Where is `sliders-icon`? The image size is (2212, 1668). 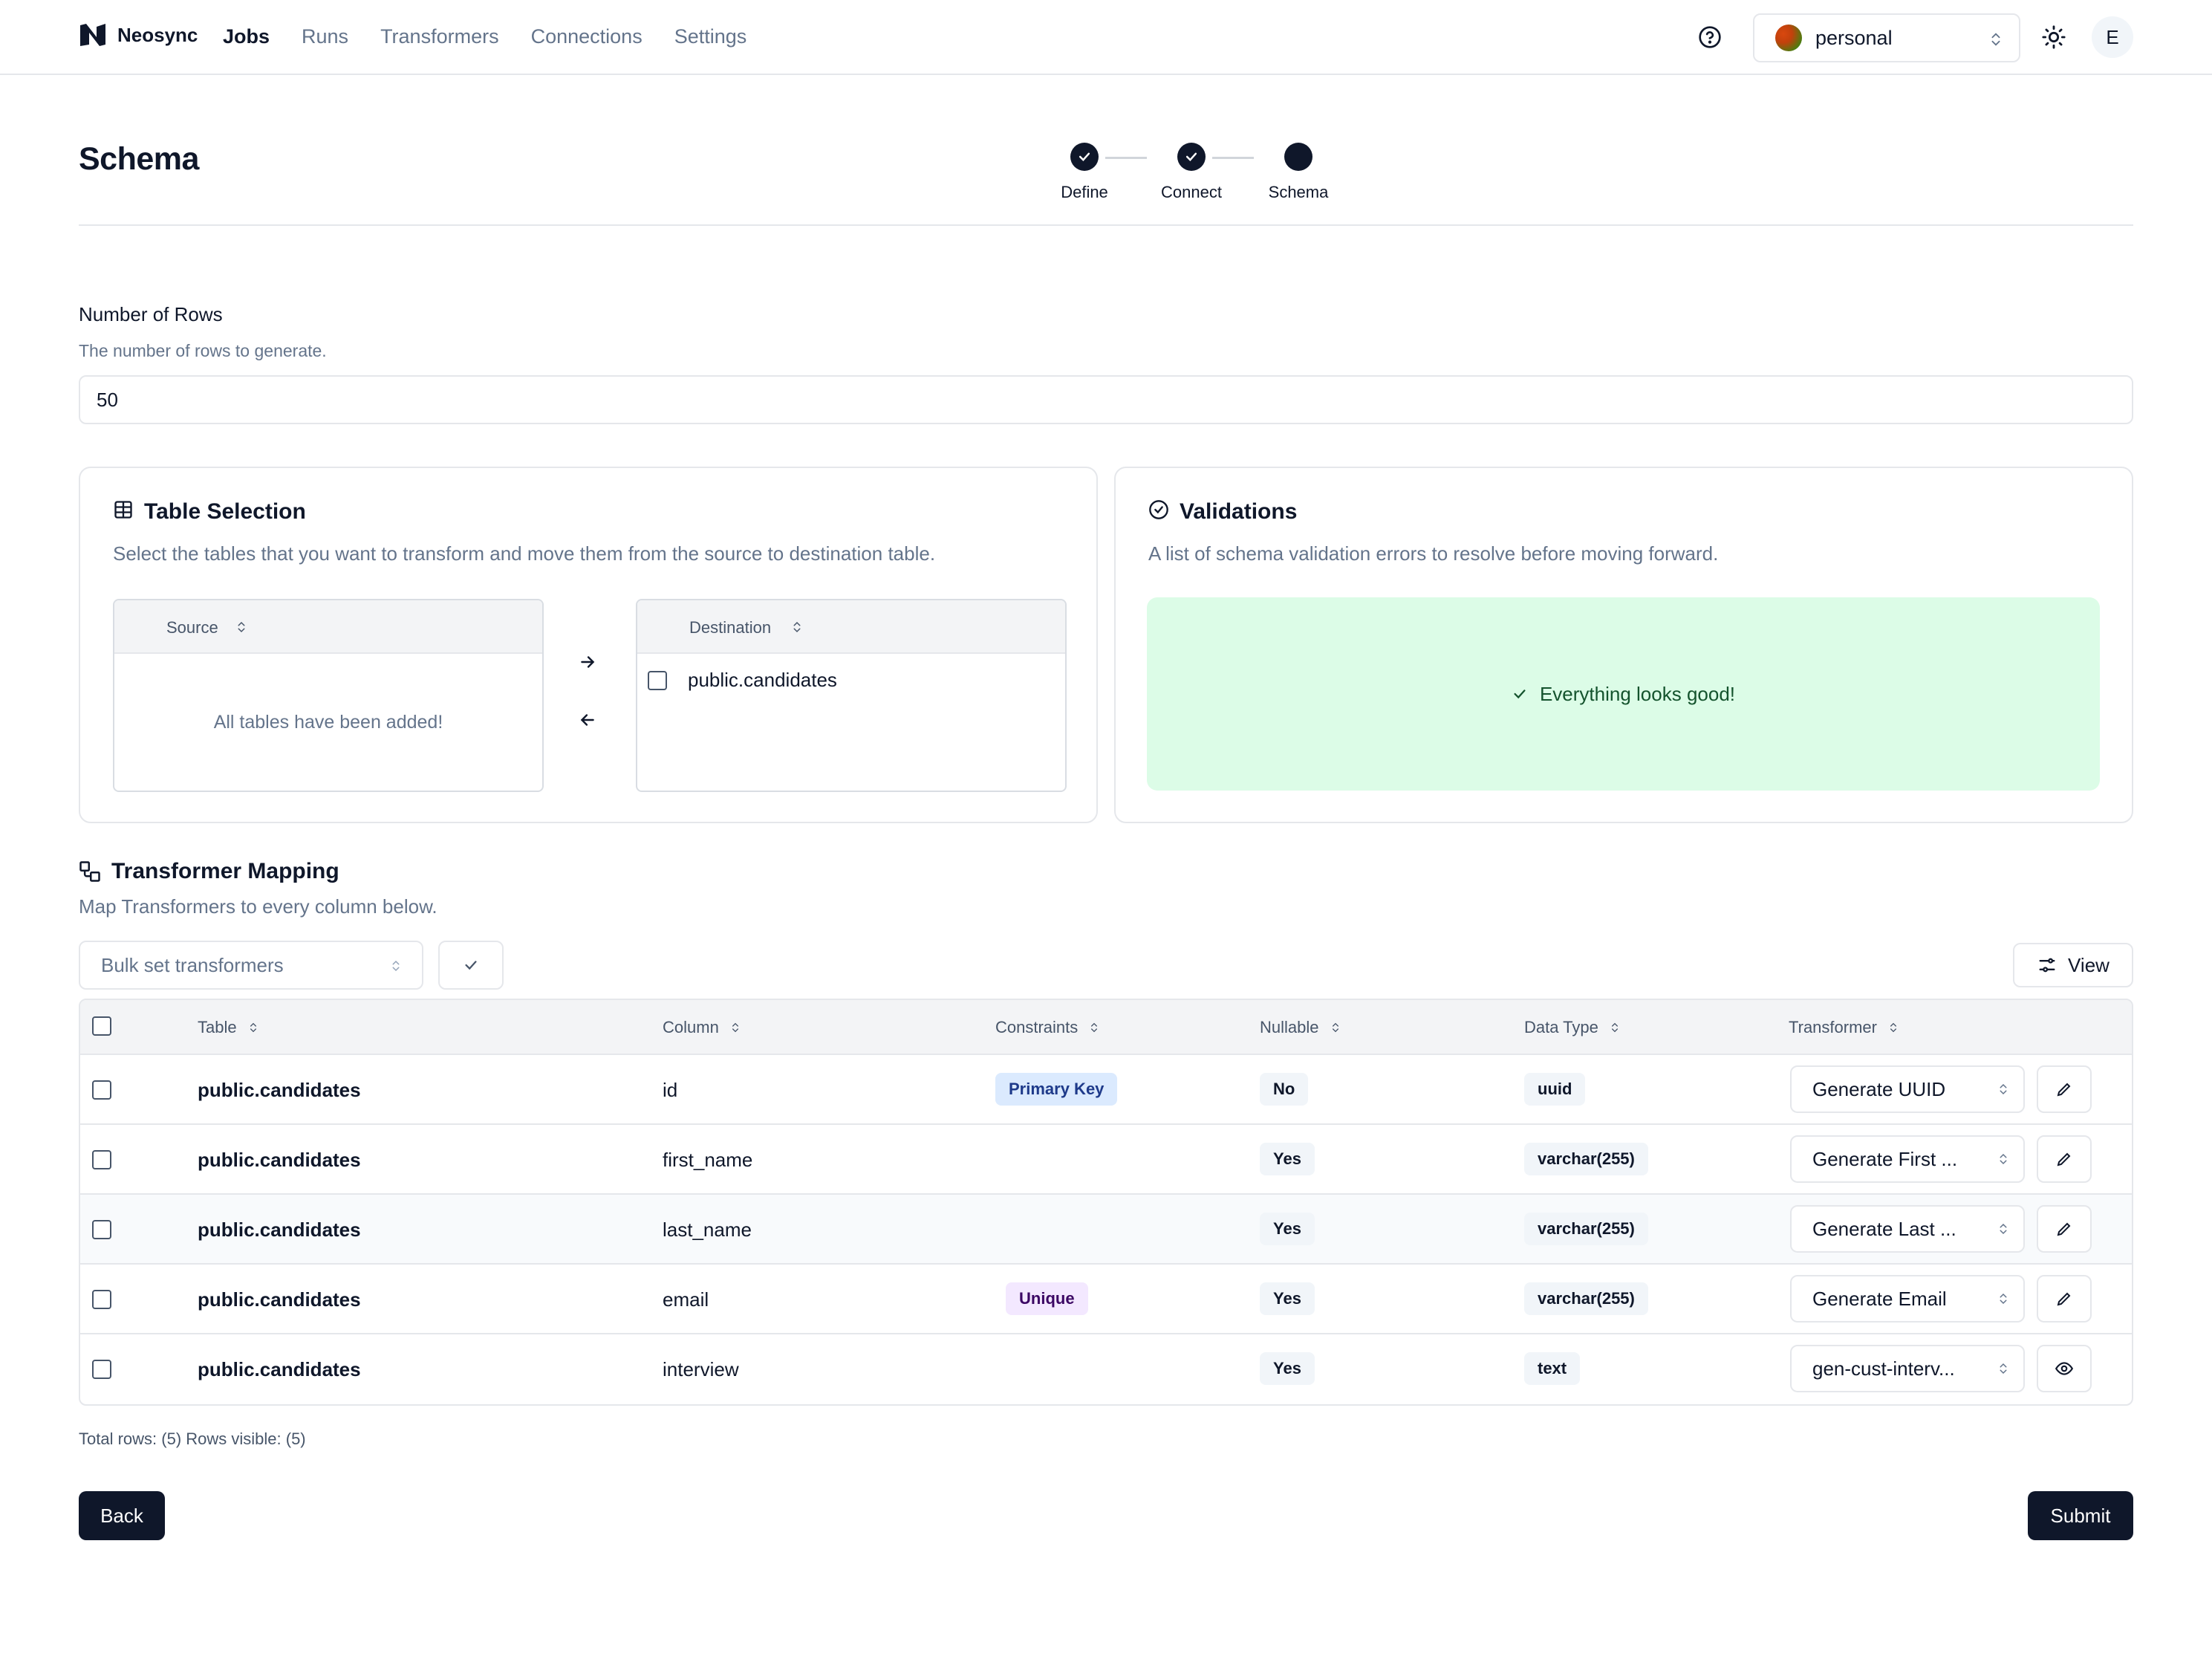 sliders-icon is located at coordinates (2047, 965).